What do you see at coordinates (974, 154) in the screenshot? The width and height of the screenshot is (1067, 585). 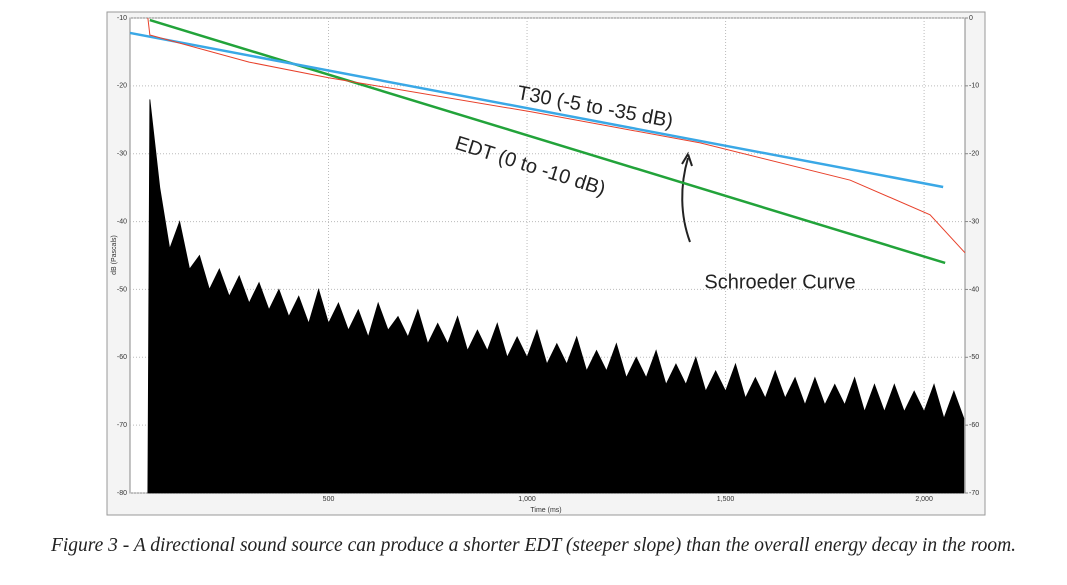 I see `y2-tick-label: -20` at bounding box center [974, 154].